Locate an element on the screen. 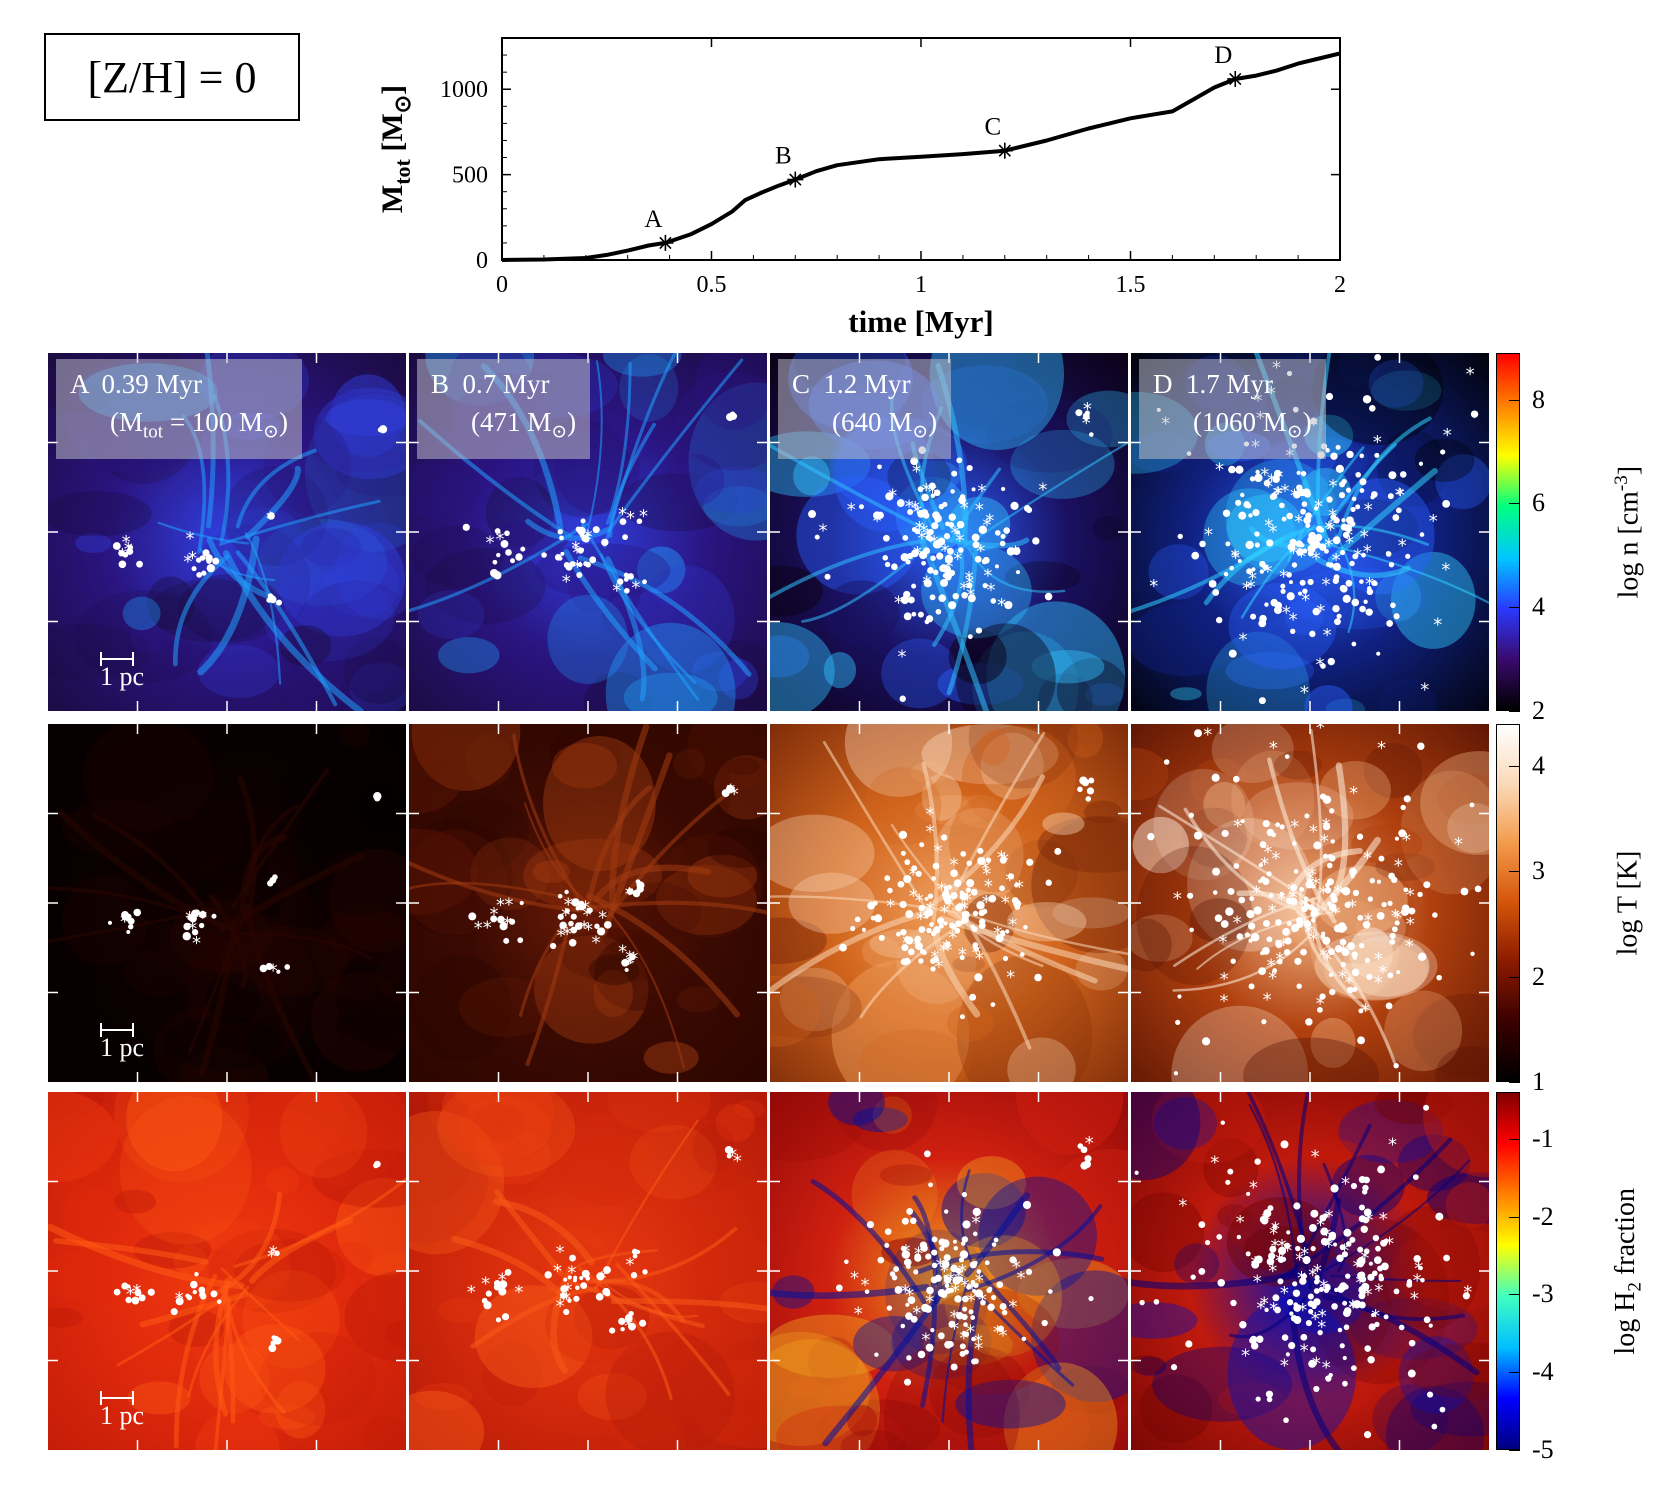 The width and height of the screenshot is (1680, 1496). colorbar-label-h2_fraction: log H2 fraction is located at coordinates (1627, 1271).